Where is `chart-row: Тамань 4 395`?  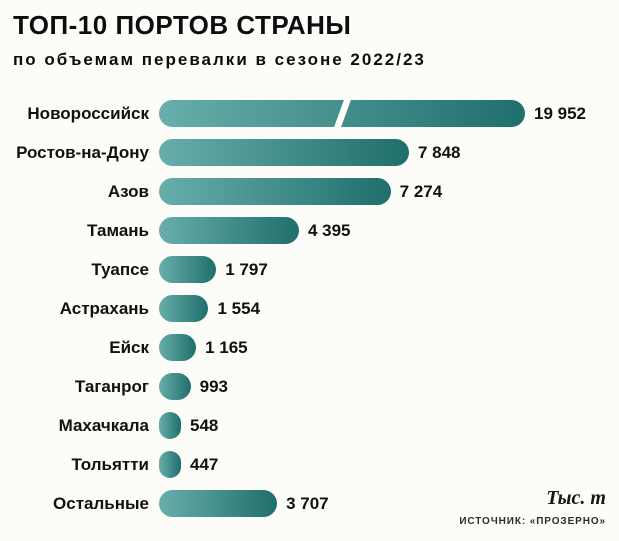 chart-row: Тамань 4 395 is located at coordinates (316, 230).